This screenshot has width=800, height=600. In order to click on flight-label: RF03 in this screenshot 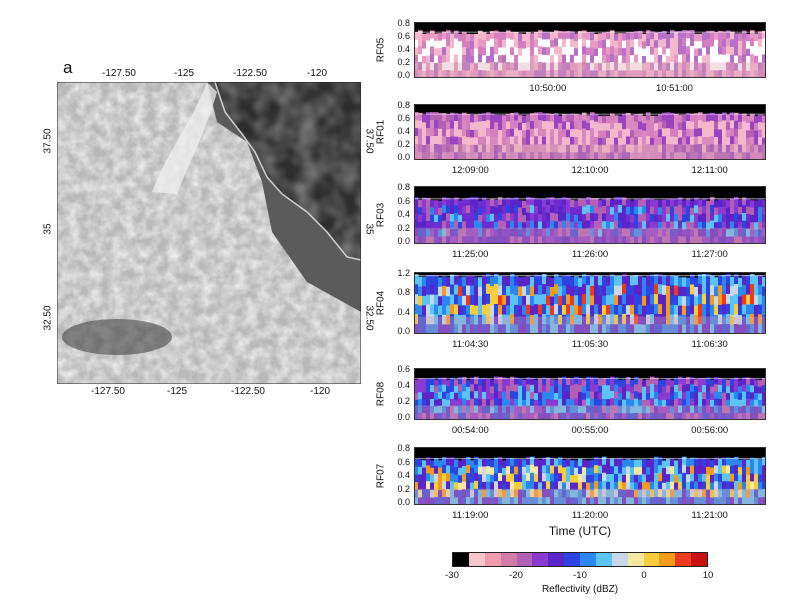, I will do `click(381, 215)`.